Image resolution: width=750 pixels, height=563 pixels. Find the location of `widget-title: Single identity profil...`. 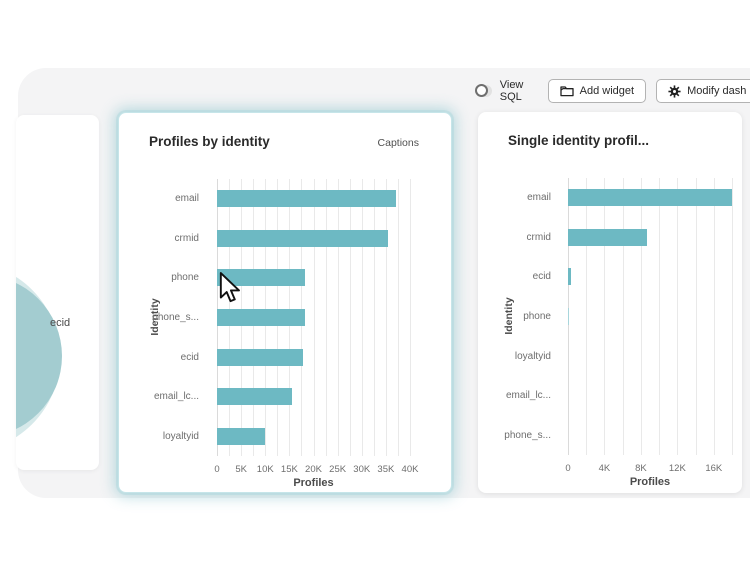

widget-title: Single identity profil... is located at coordinates (579, 140).